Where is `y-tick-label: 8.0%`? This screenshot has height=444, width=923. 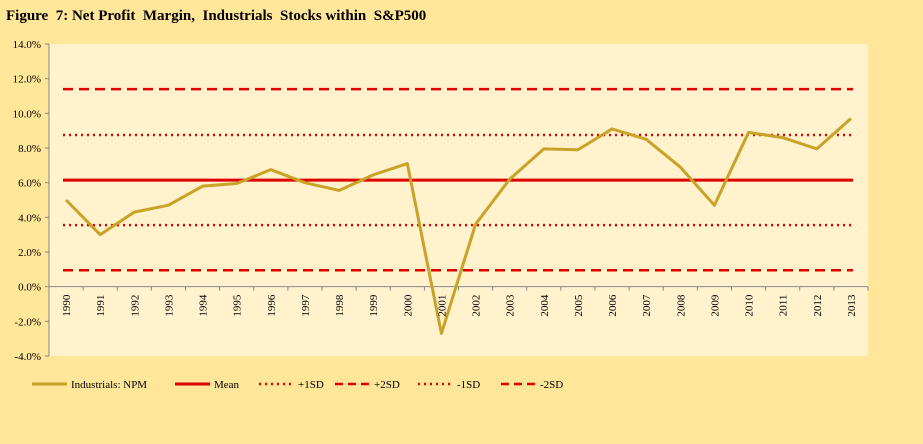
y-tick-label: 8.0% is located at coordinates (29, 149).